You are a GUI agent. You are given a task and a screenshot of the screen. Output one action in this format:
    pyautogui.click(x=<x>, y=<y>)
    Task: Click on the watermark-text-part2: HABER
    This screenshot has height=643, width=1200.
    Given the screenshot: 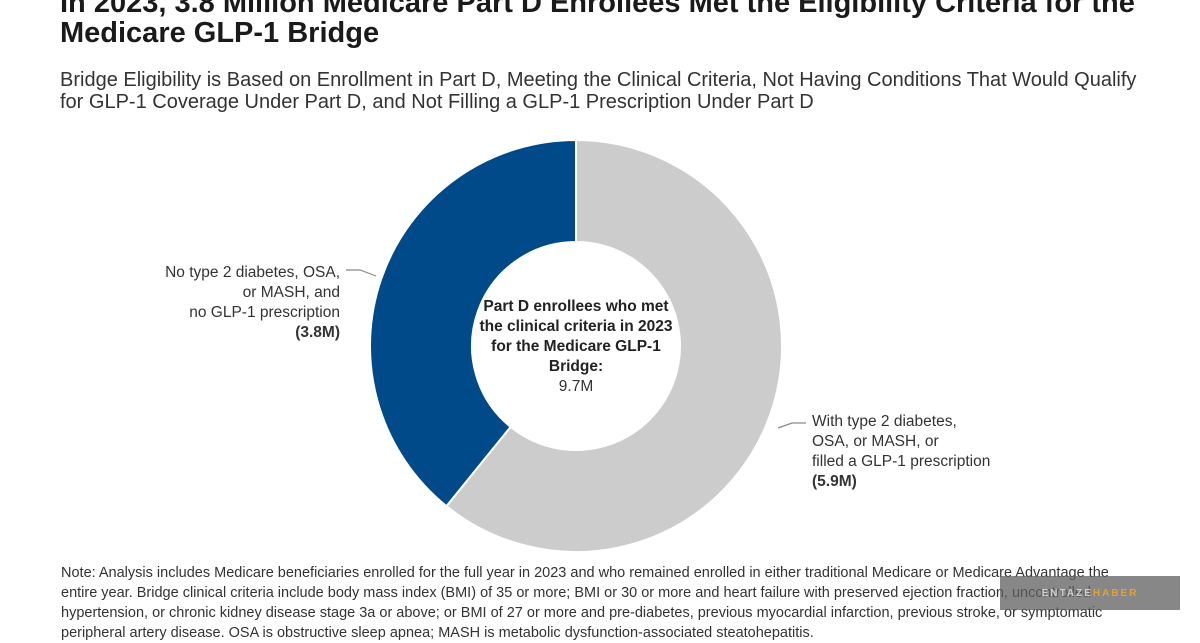 What is the action you would take?
    pyautogui.click(x=1115, y=593)
    